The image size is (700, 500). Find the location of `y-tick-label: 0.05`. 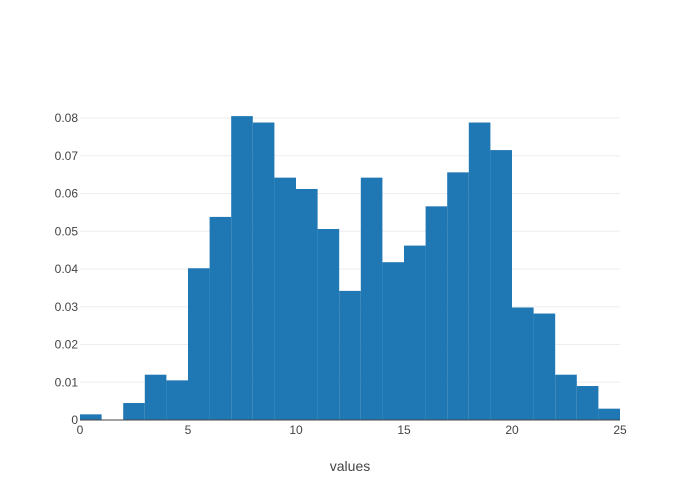

y-tick-label: 0.05 is located at coordinates (67, 231).